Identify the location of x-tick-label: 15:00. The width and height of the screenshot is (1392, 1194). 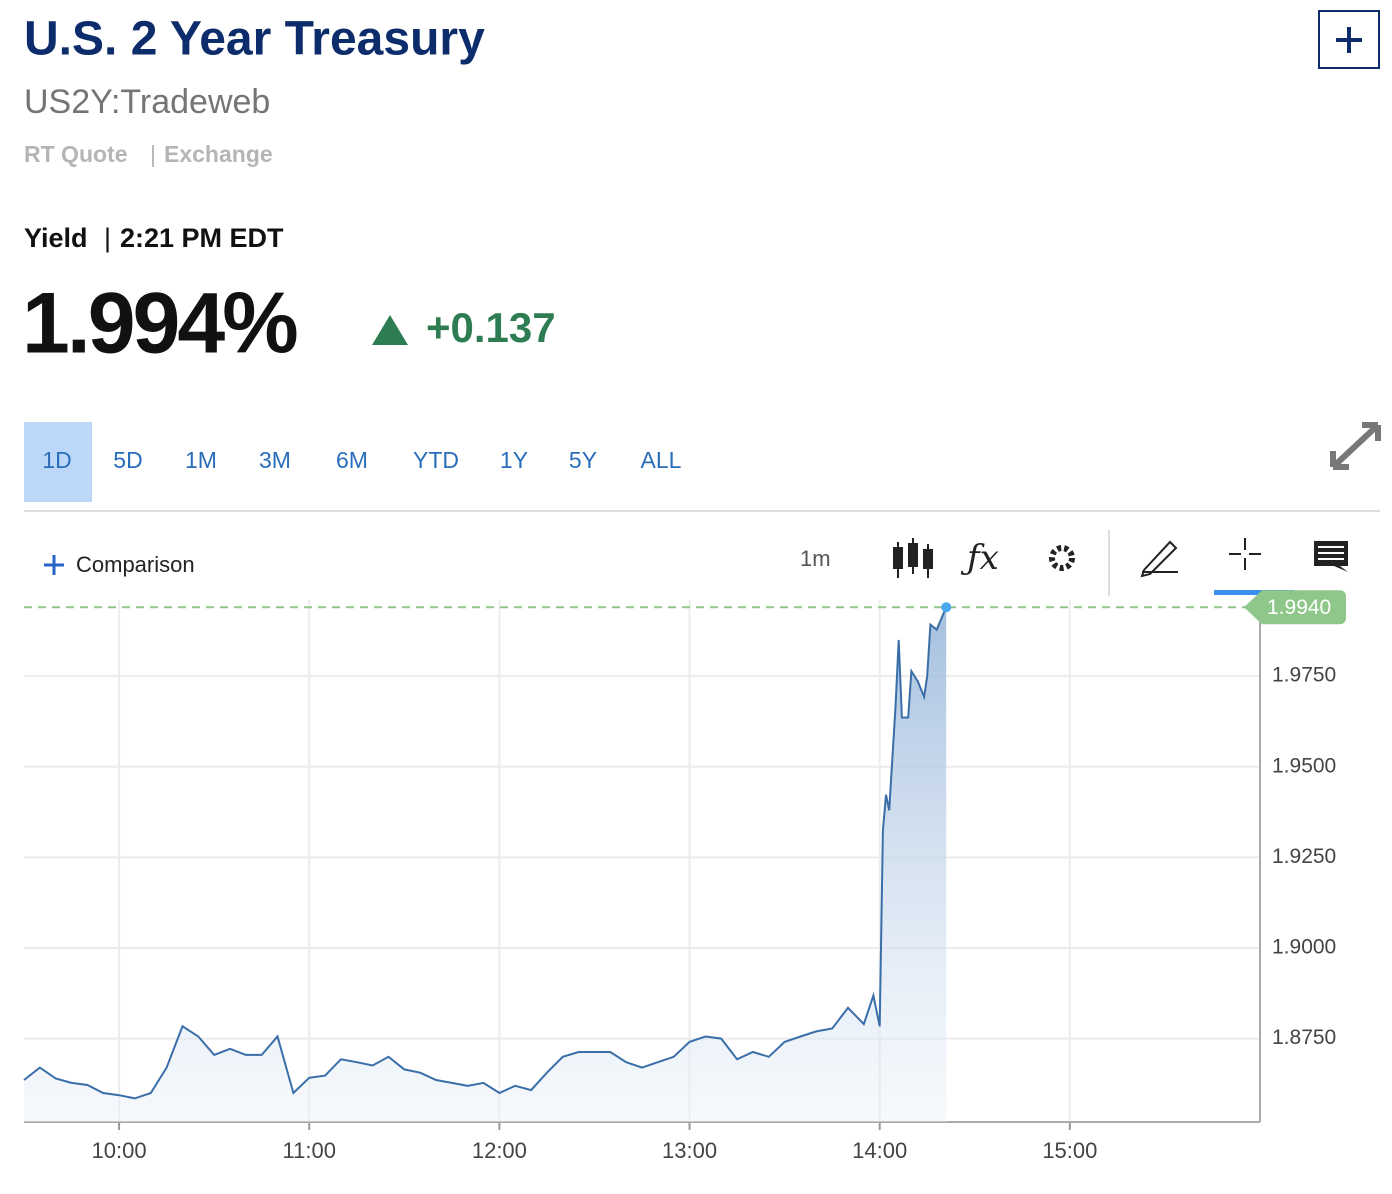
(1069, 1150).